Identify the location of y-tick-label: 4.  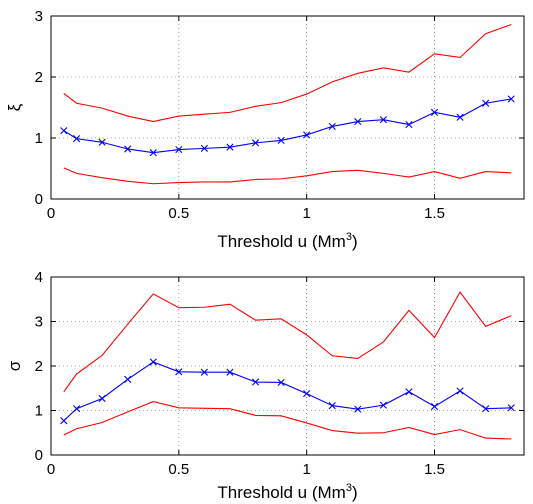
(39, 277).